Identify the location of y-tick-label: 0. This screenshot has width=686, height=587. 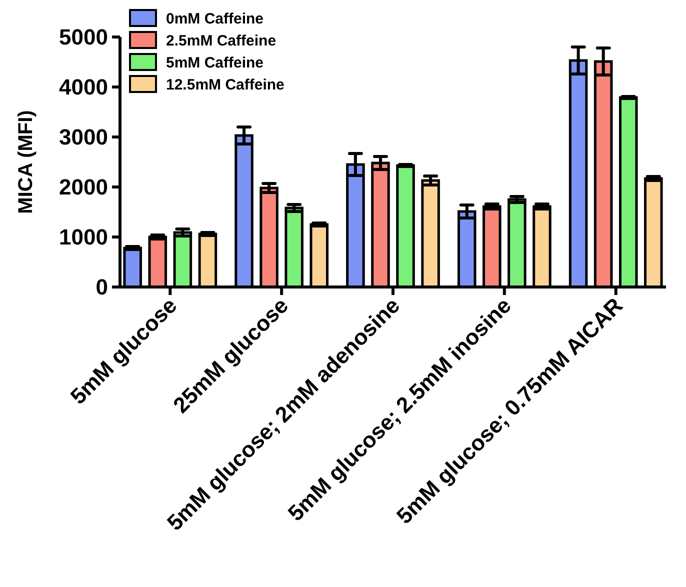
(102, 287).